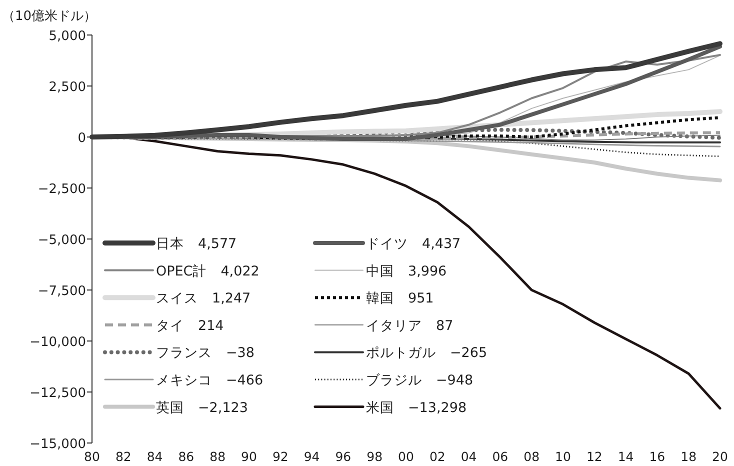 The width and height of the screenshot is (734, 466). I want to click on x-tick-label: 06, so click(500, 456).